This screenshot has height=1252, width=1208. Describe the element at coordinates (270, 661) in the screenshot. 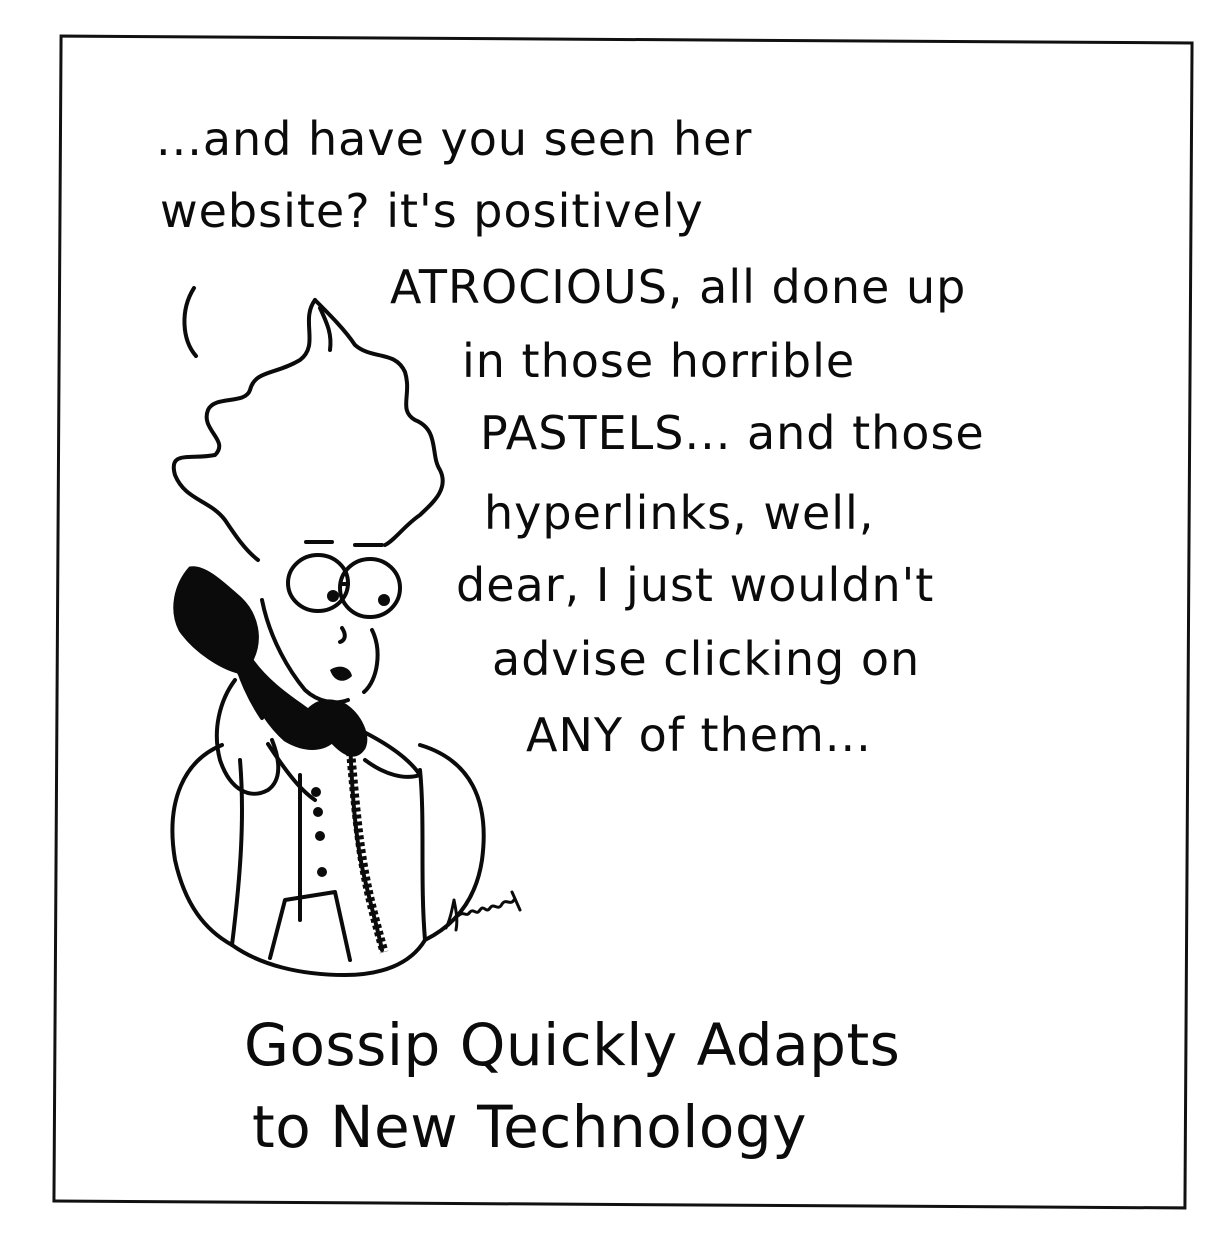

I see `telephone-receiver` at that location.